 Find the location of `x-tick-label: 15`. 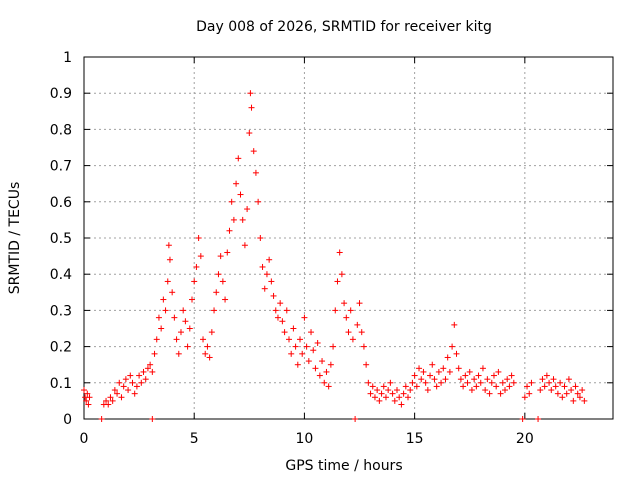

x-tick-label: 15 is located at coordinates (415, 439).